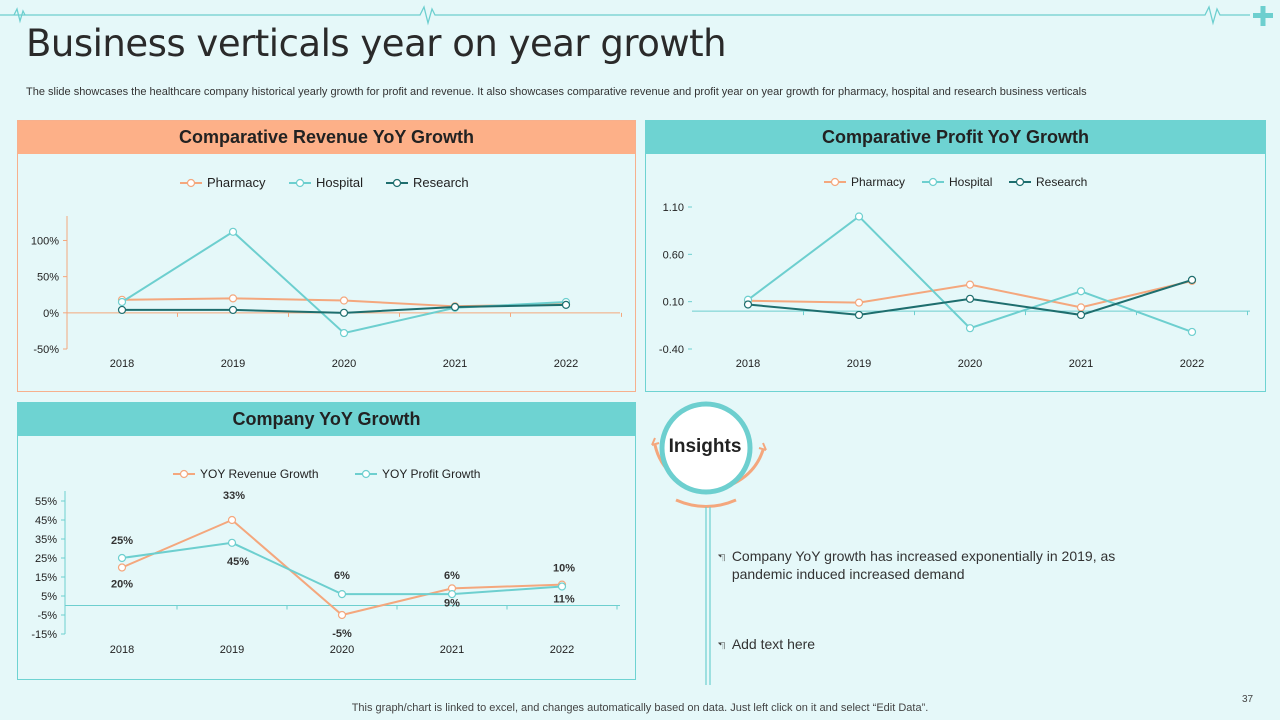 The height and width of the screenshot is (720, 1280). I want to click on y-tick-label: 45%, so click(46, 521).